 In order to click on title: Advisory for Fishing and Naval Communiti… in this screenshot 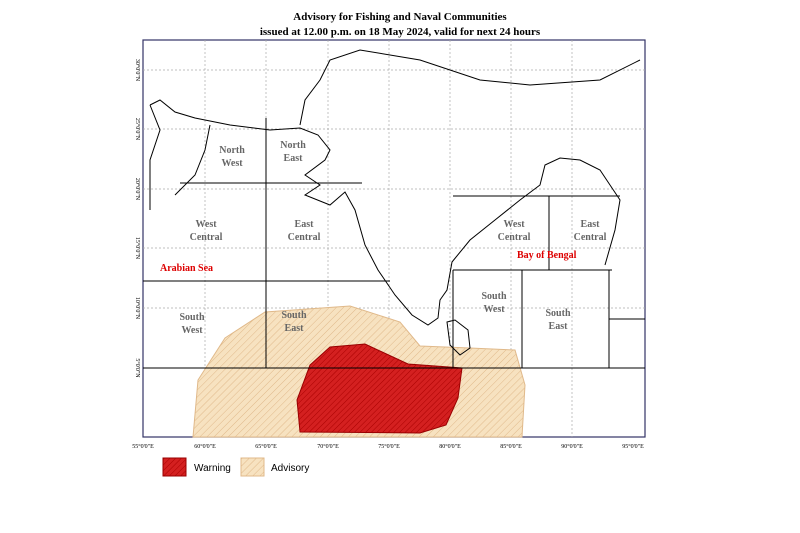, I will do `click(400, 17)`.